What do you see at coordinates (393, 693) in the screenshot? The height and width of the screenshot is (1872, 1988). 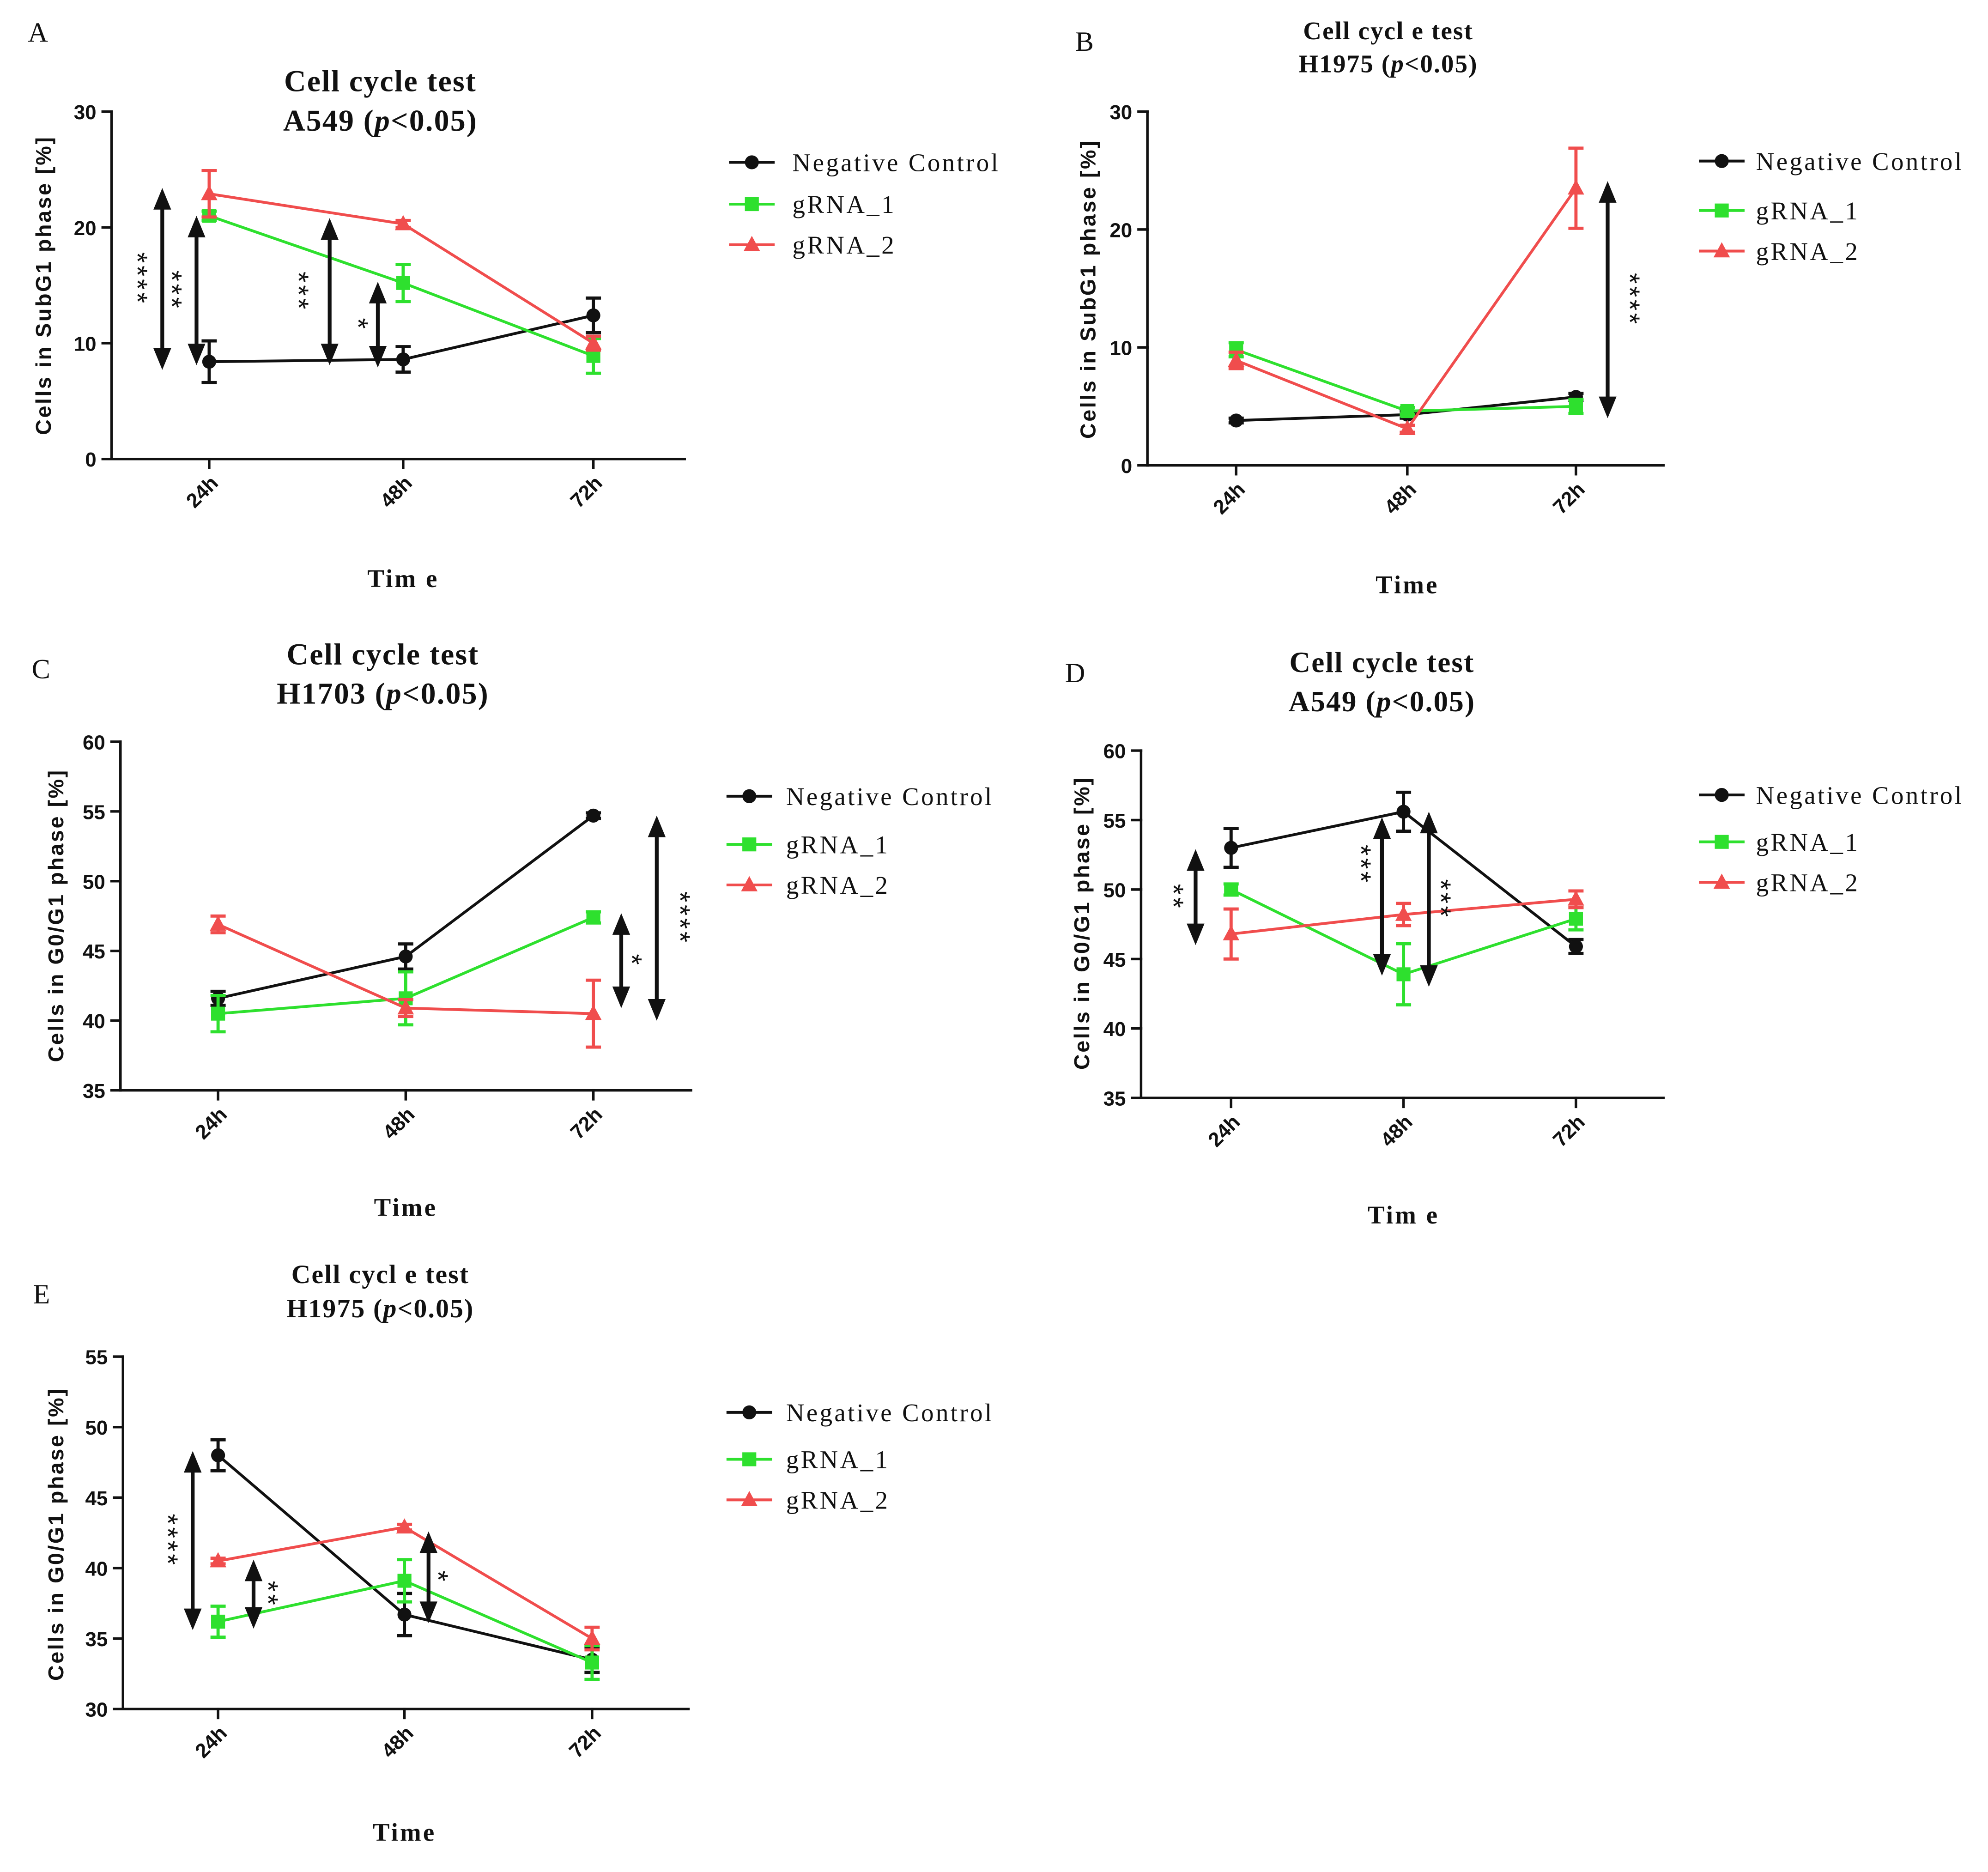 I see `panel-c-subtitle-p-symbol: p` at bounding box center [393, 693].